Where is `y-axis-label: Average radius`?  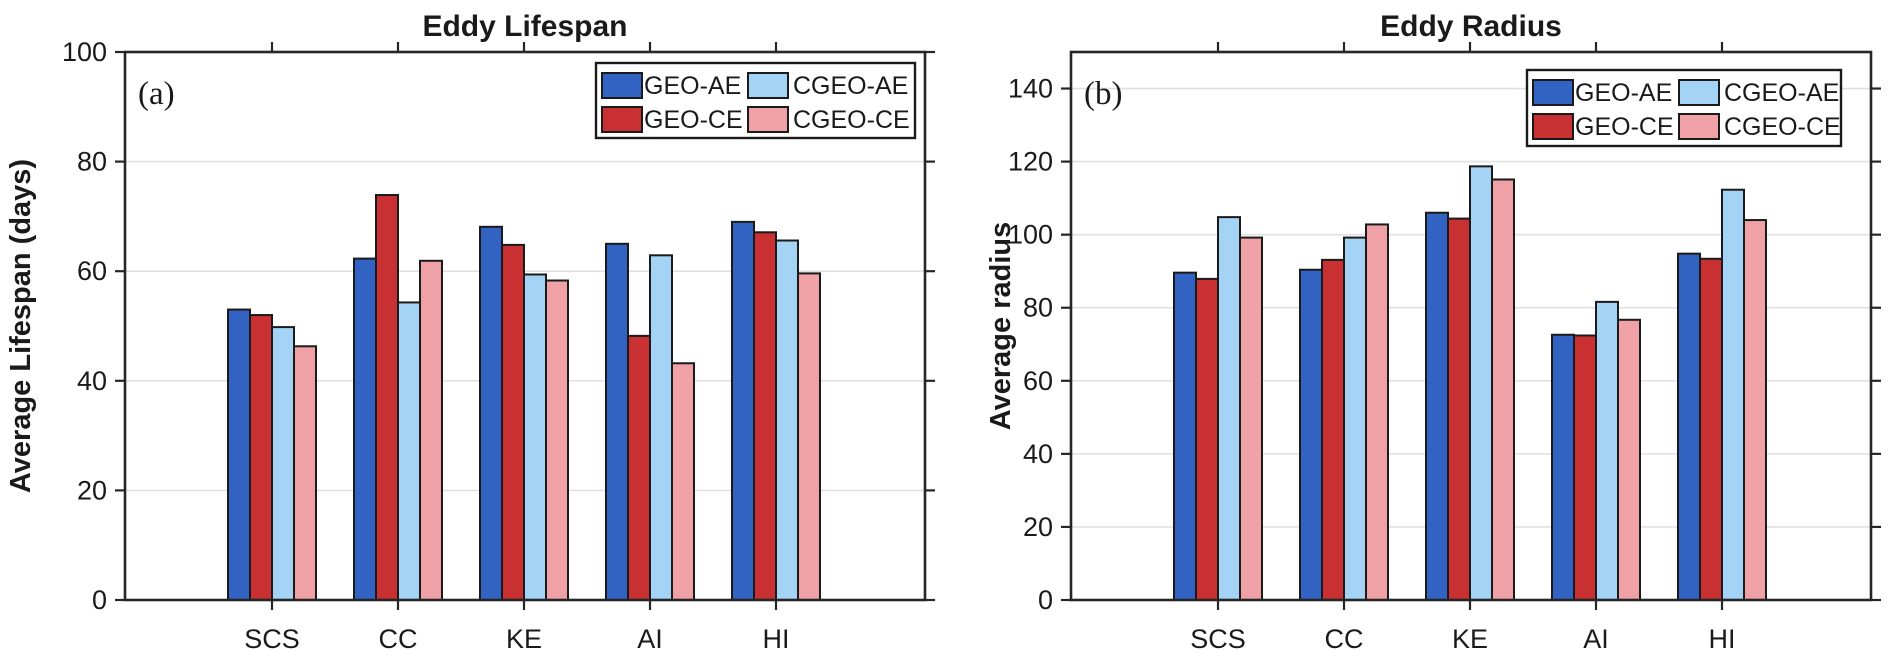
y-axis-label: Average radius is located at coordinates (1001, 326).